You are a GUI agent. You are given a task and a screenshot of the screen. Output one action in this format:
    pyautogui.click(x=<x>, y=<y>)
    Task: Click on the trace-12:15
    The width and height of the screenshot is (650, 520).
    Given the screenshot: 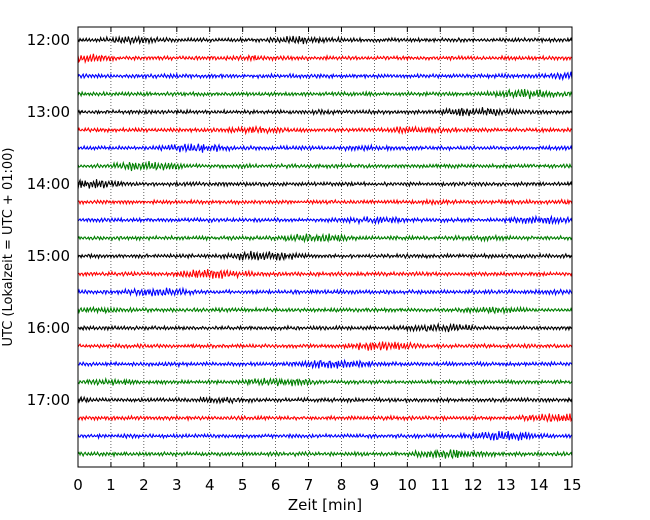 What is the action you would take?
    pyautogui.click(x=325, y=59)
    